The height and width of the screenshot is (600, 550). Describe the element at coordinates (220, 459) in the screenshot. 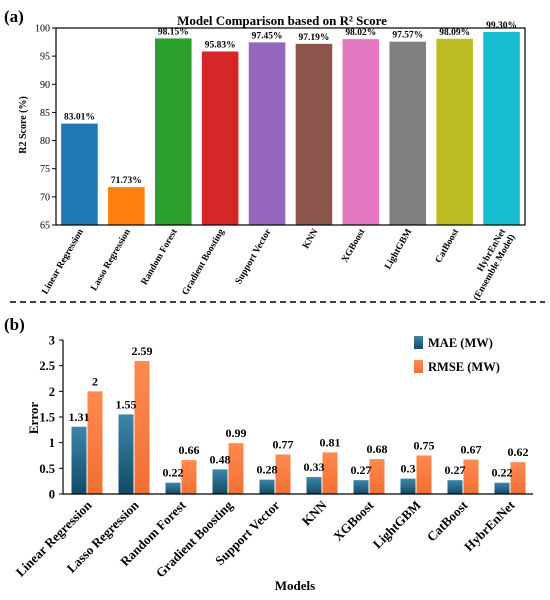

I see `panel-b-value-label: 0.48` at that location.